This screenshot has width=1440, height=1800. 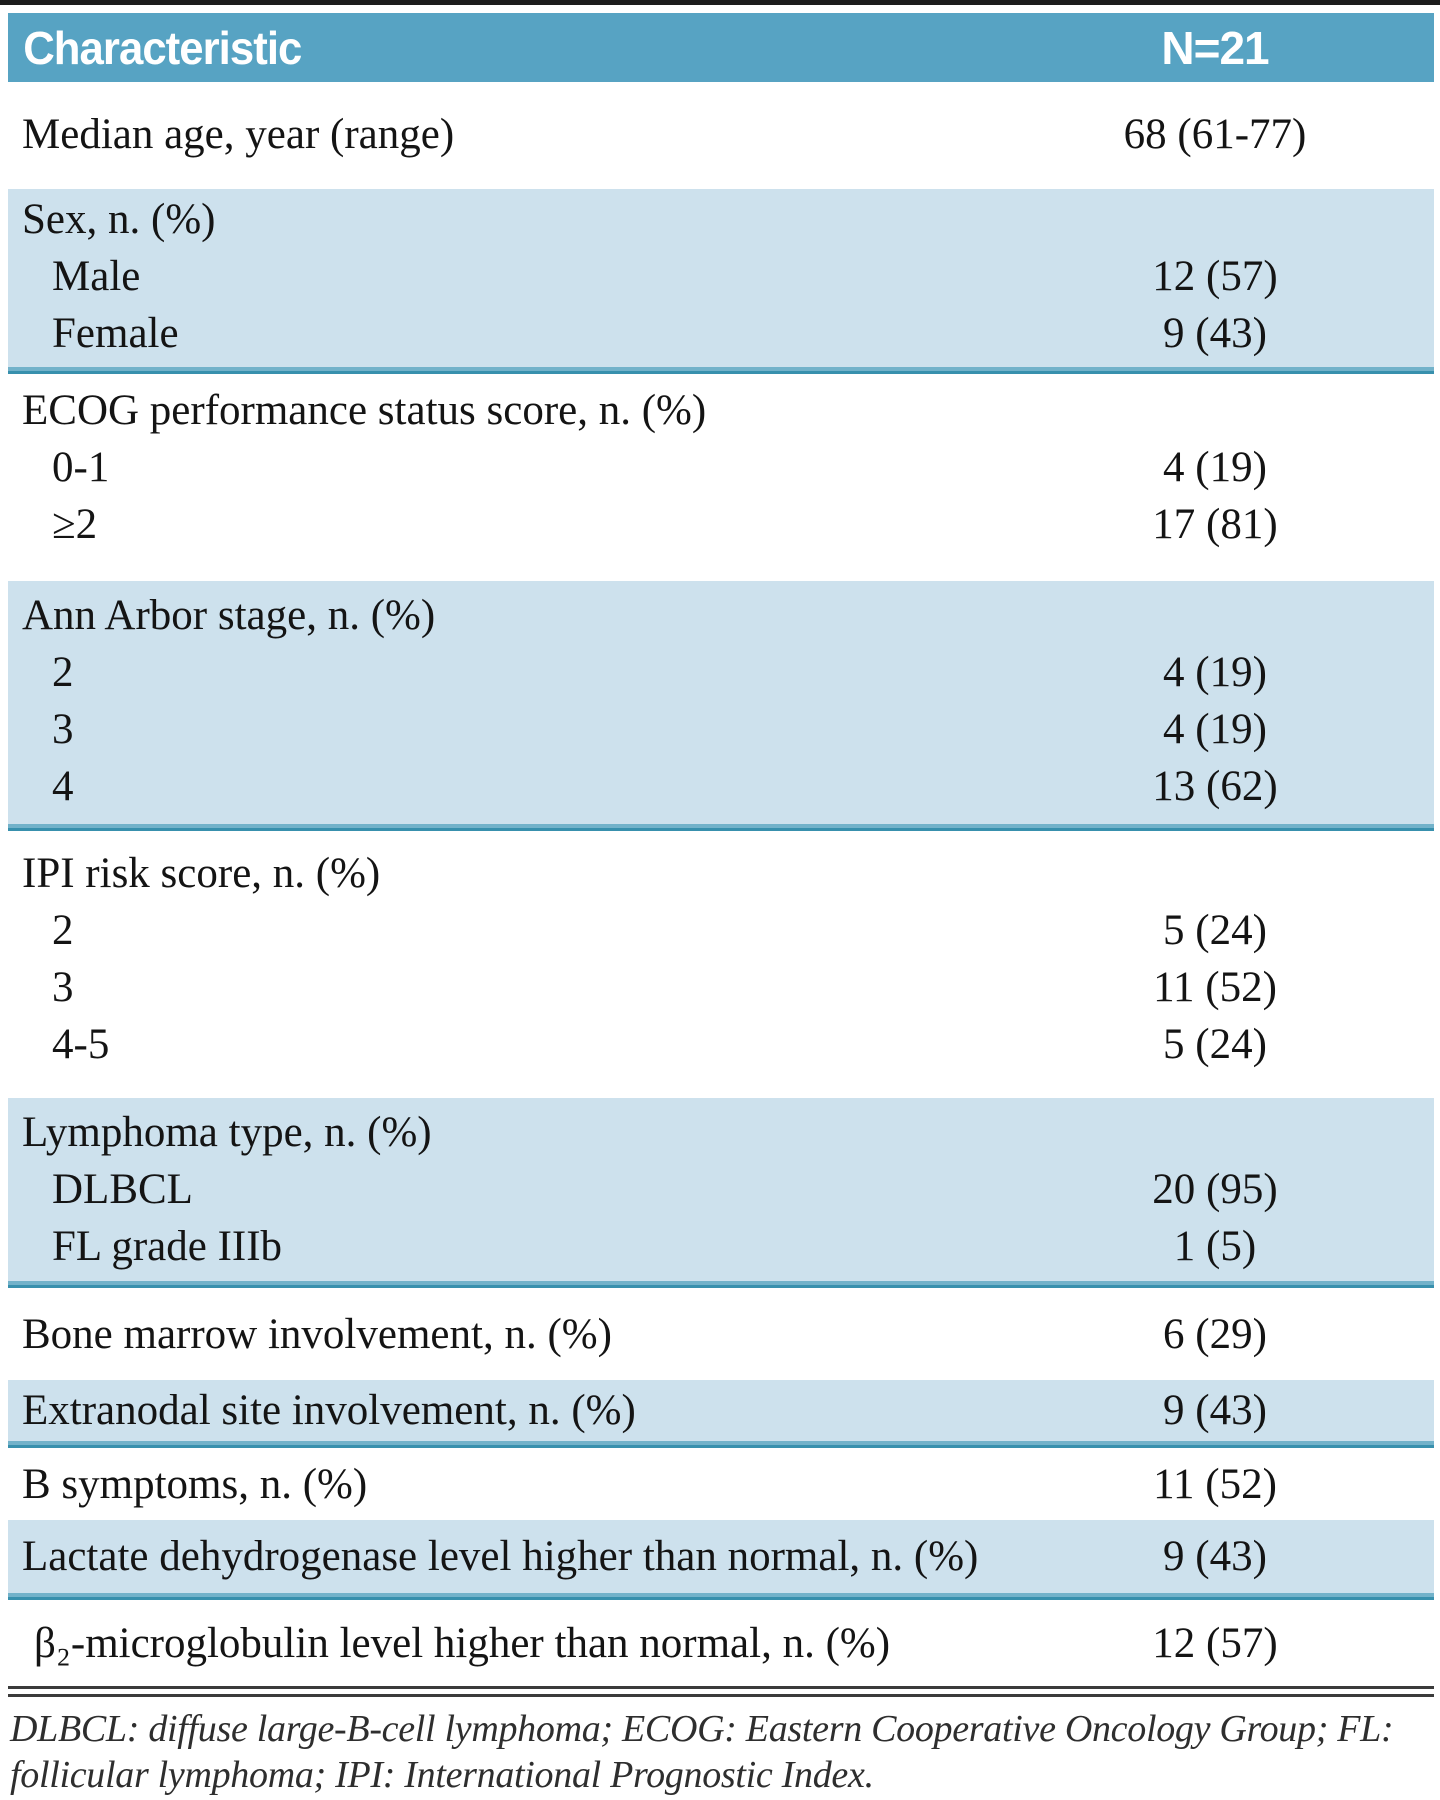 What do you see at coordinates (1215, 1189) in the screenshot?
I see `row-value: 20 (95)` at bounding box center [1215, 1189].